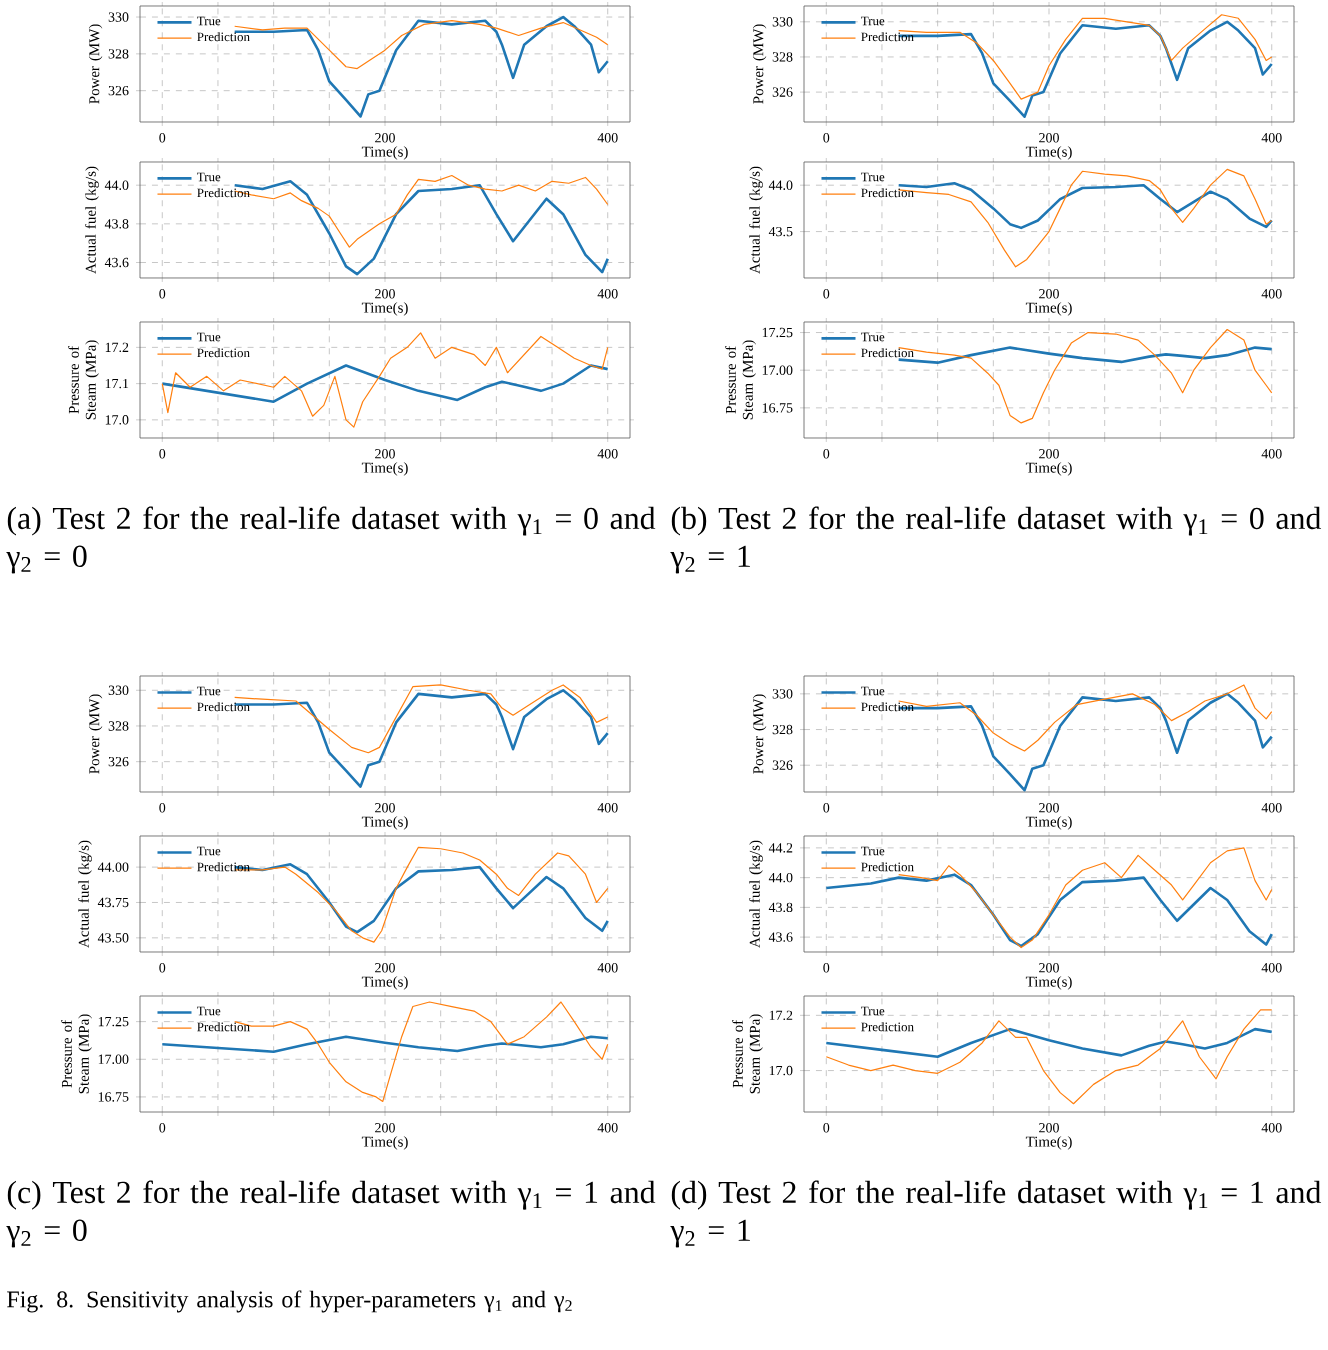  What do you see at coordinates (996, 540) in the screenshot?
I see `text: (b) Test 2 for the real-life dataset with γ$_{1}$ = 0 and γ$_{2}$ = 1` at bounding box center [996, 540].